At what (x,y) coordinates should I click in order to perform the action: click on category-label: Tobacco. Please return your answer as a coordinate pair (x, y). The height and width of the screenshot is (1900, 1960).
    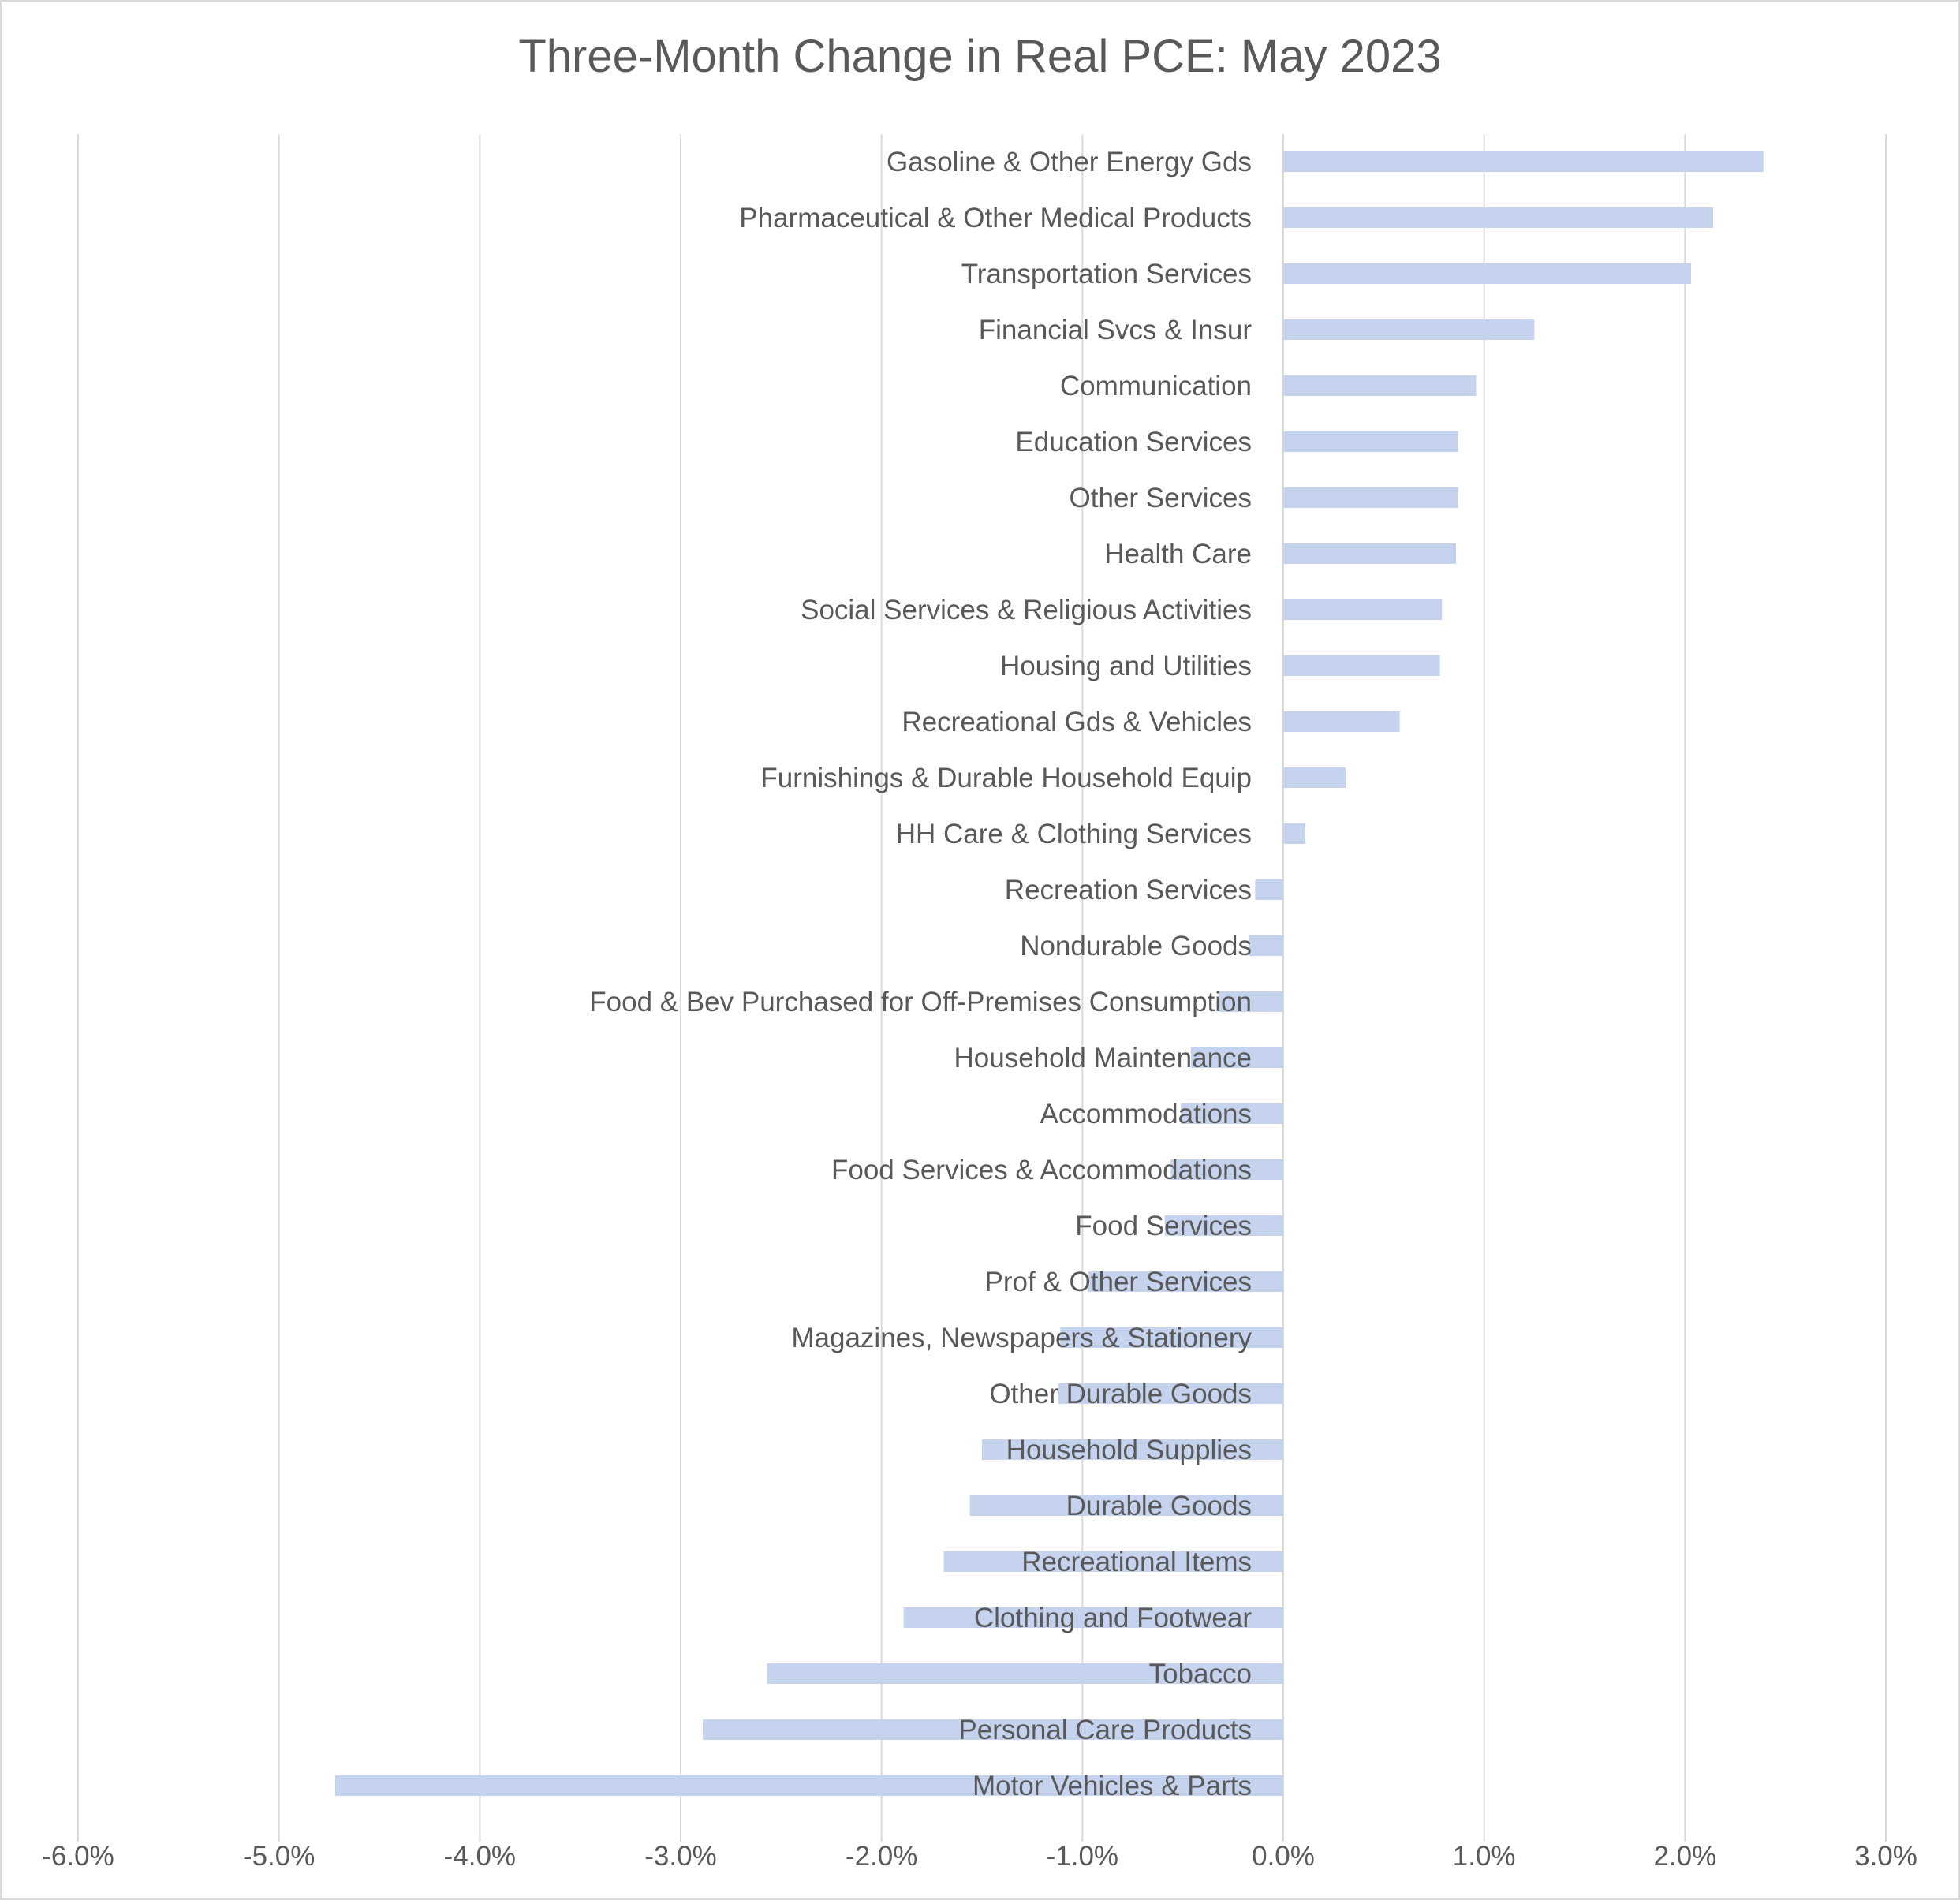
    Looking at the image, I should click on (1200, 1674).